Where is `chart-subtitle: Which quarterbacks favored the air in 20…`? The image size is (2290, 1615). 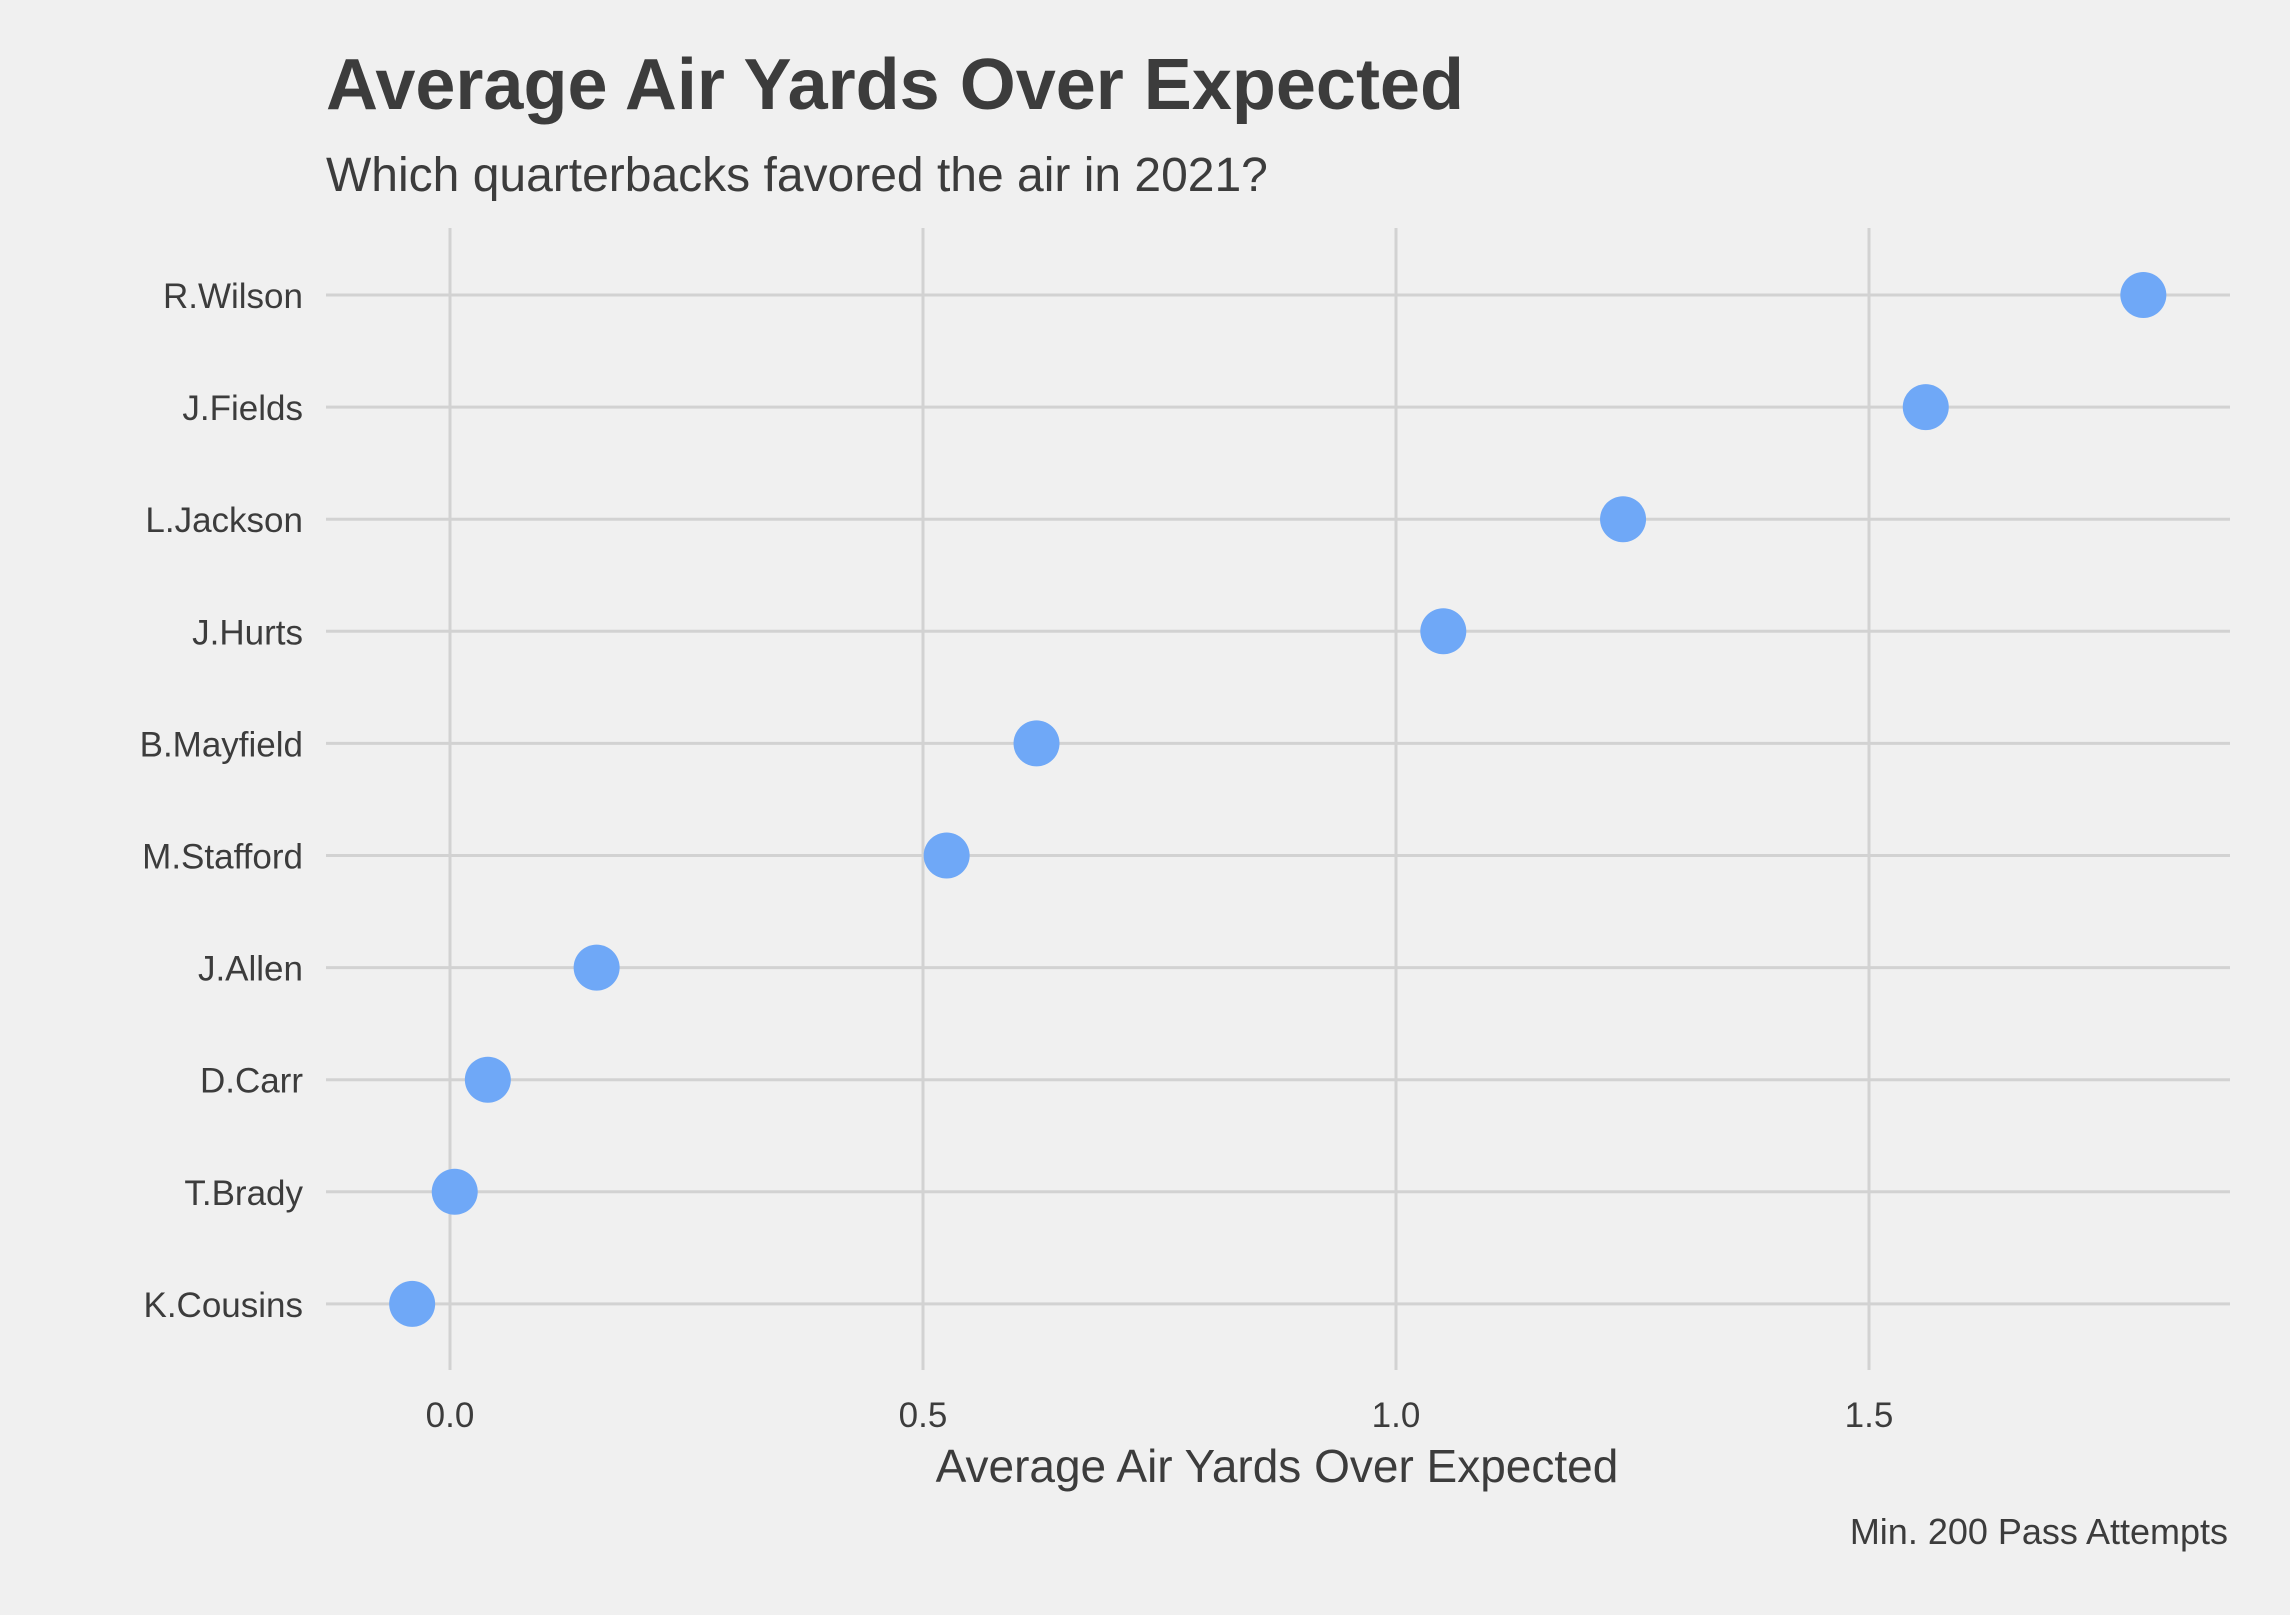
chart-subtitle: Which quarterbacks favored the air in 20… is located at coordinates (797, 175).